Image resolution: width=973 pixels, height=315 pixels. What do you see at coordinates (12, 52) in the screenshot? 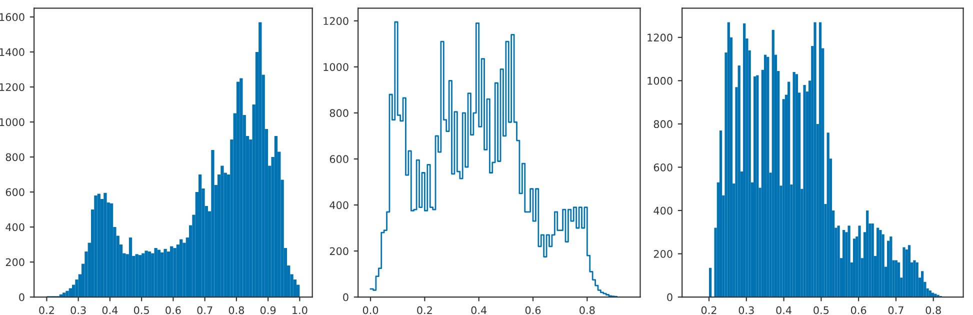
I see `y-tick-label: 1400` at bounding box center [12, 52].